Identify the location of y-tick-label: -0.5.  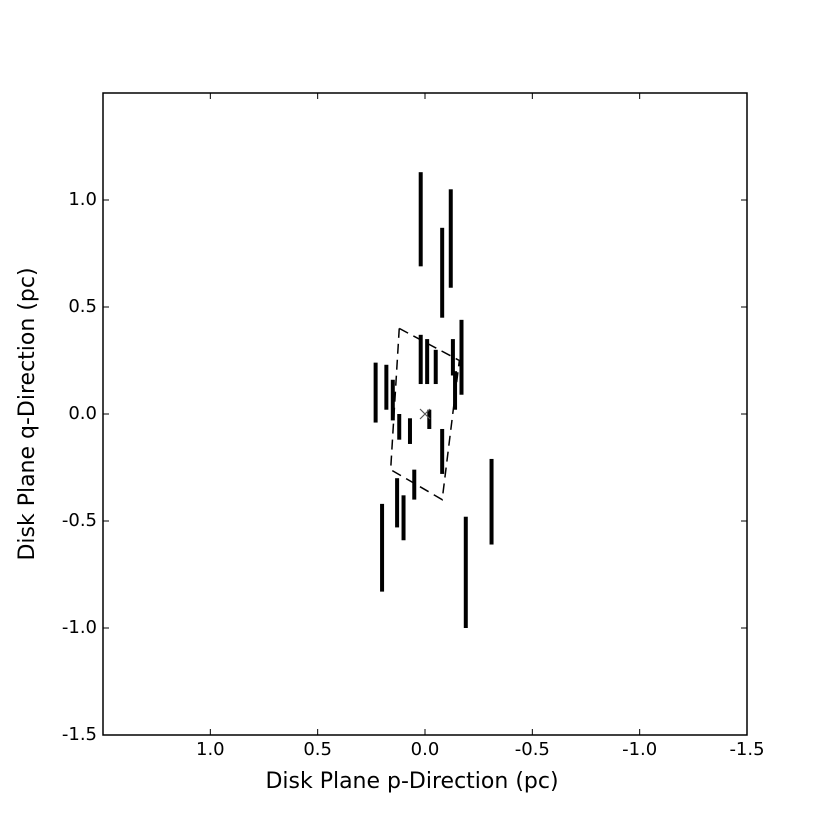
(79, 520).